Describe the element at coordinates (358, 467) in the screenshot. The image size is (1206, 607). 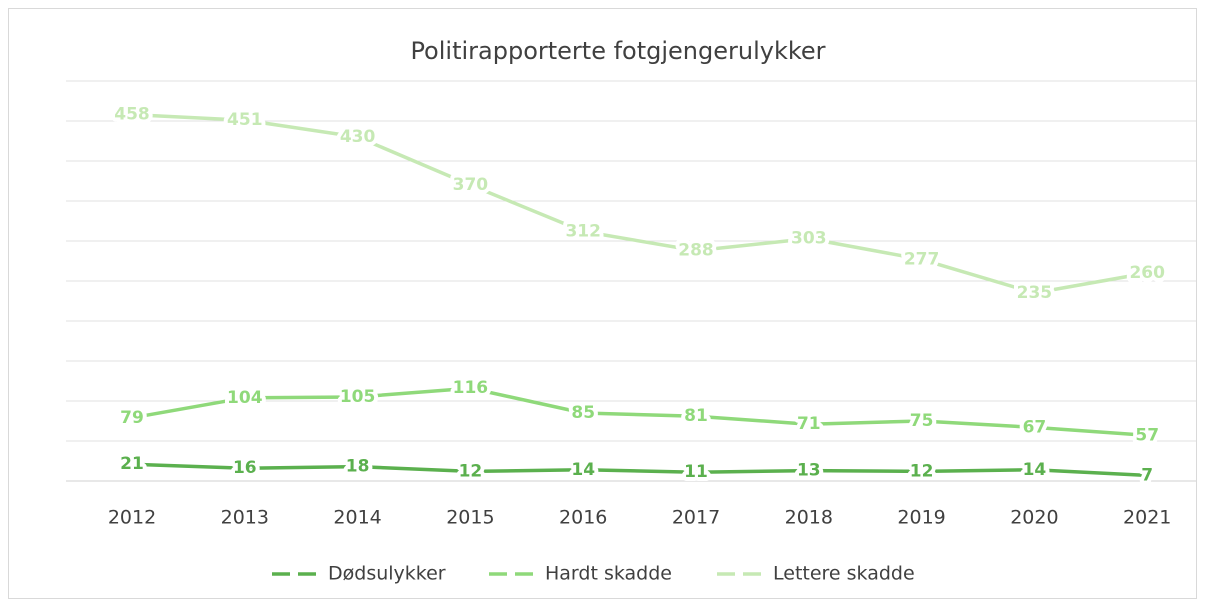
I see `data-label: 18` at that location.